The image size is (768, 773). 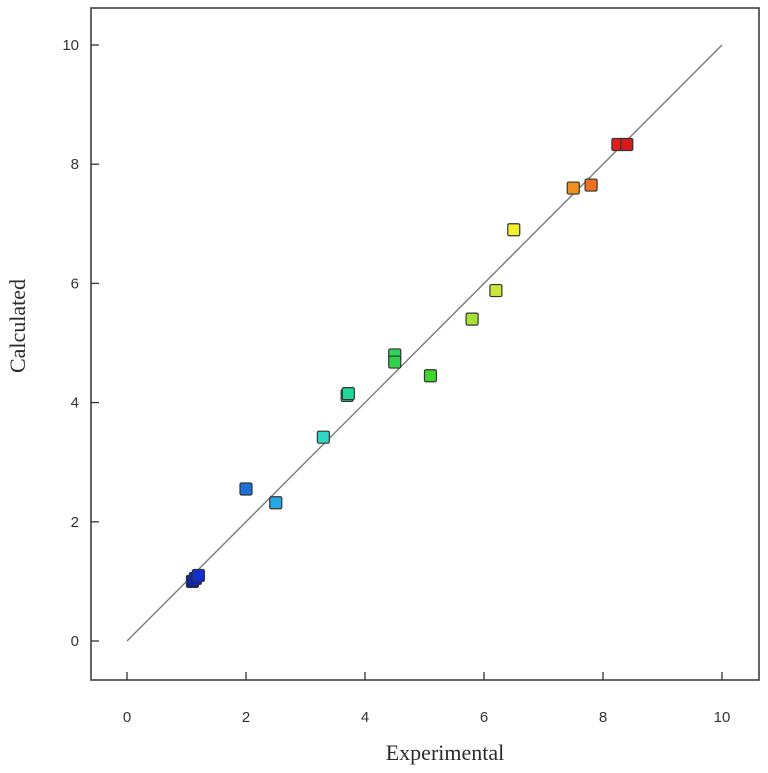 I want to click on y-tick-label: 10, so click(x=70, y=45).